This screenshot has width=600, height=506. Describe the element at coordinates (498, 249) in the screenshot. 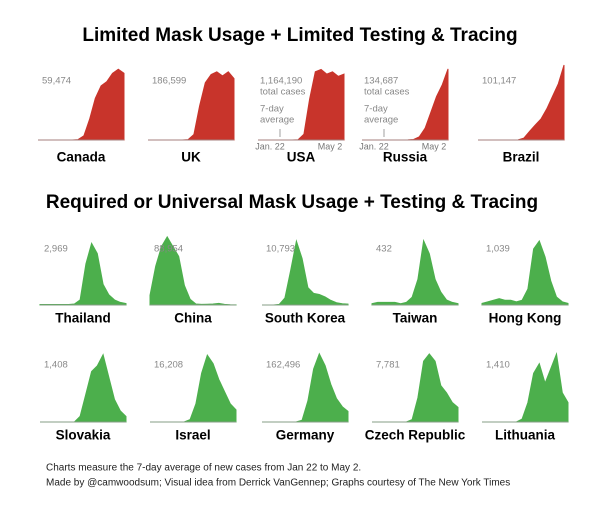

I see `annotation: 1,039` at that location.